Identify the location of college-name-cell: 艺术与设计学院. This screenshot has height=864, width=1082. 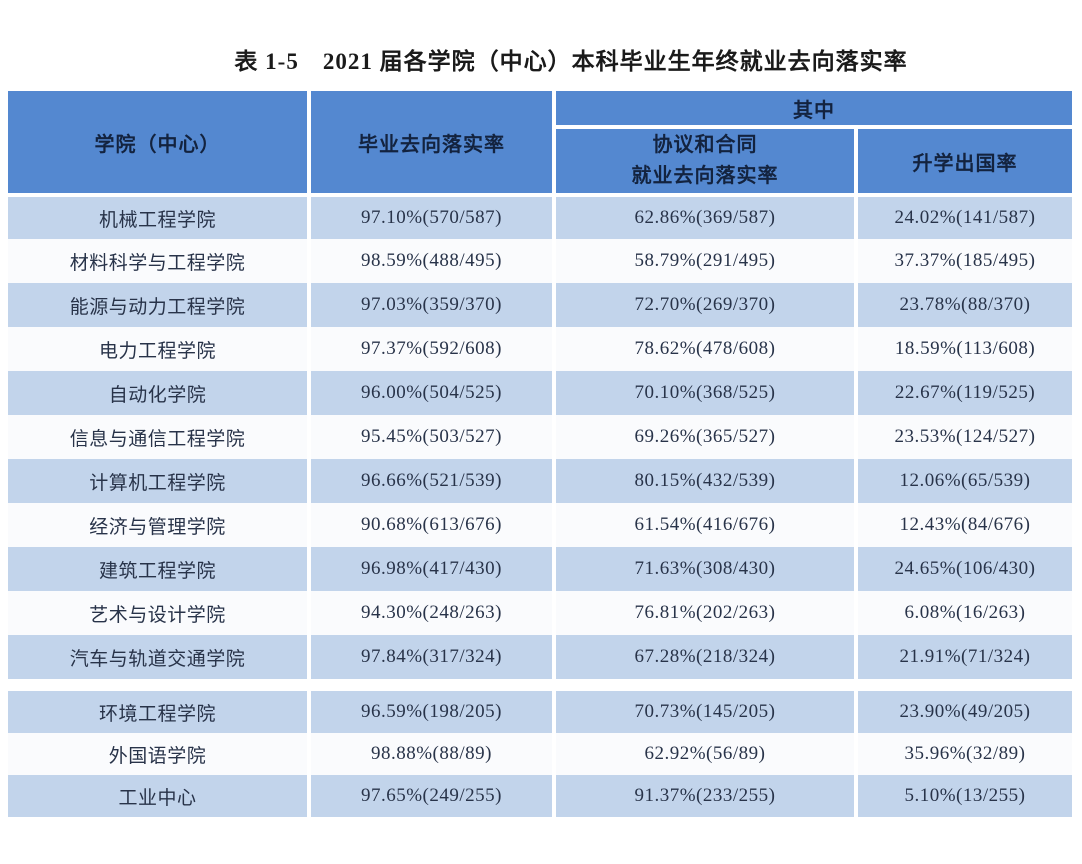
(158, 613).